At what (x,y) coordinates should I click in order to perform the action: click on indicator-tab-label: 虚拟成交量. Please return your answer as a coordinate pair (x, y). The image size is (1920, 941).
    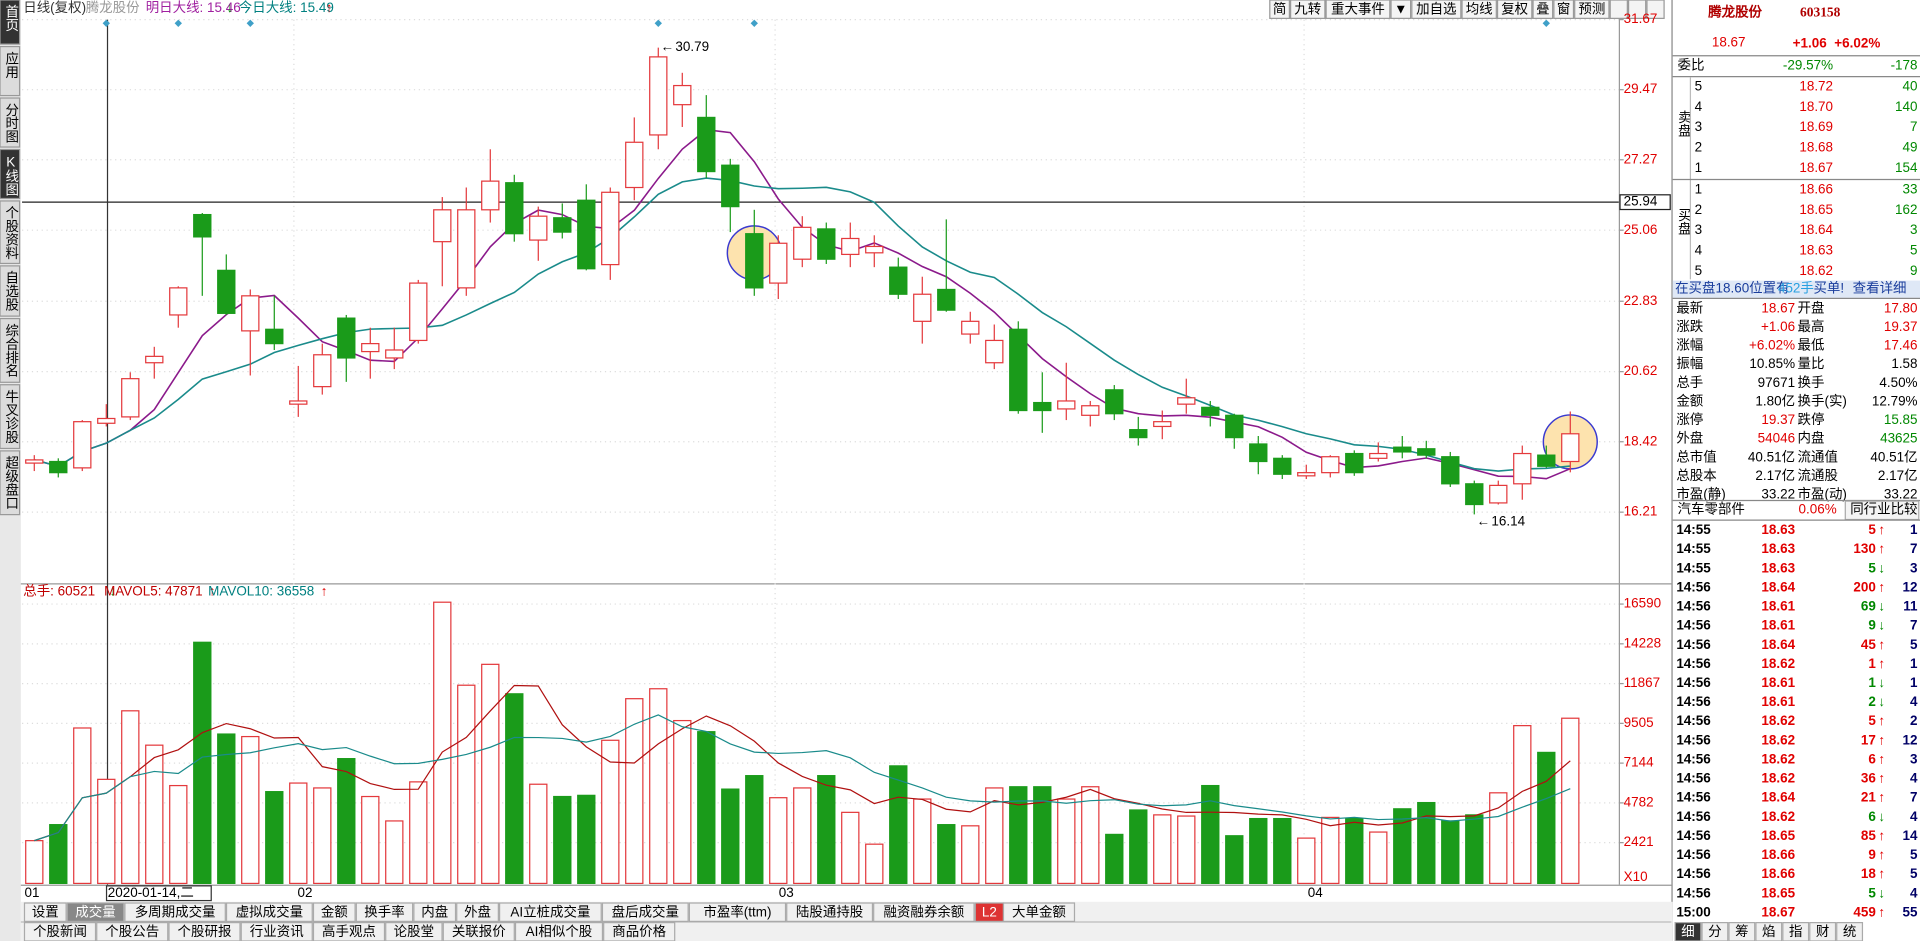
    Looking at the image, I should click on (269, 911).